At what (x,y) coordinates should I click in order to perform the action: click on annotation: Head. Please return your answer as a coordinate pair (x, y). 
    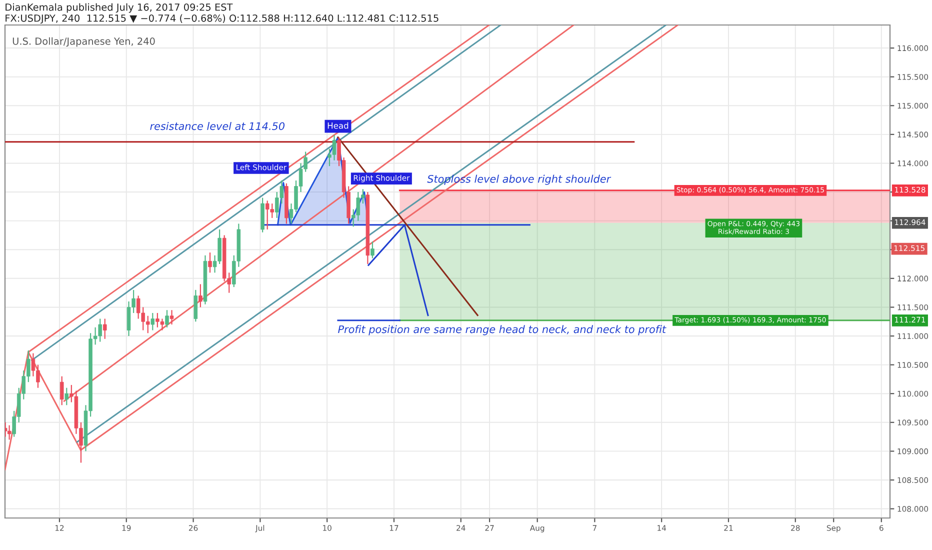
    Looking at the image, I should click on (338, 125).